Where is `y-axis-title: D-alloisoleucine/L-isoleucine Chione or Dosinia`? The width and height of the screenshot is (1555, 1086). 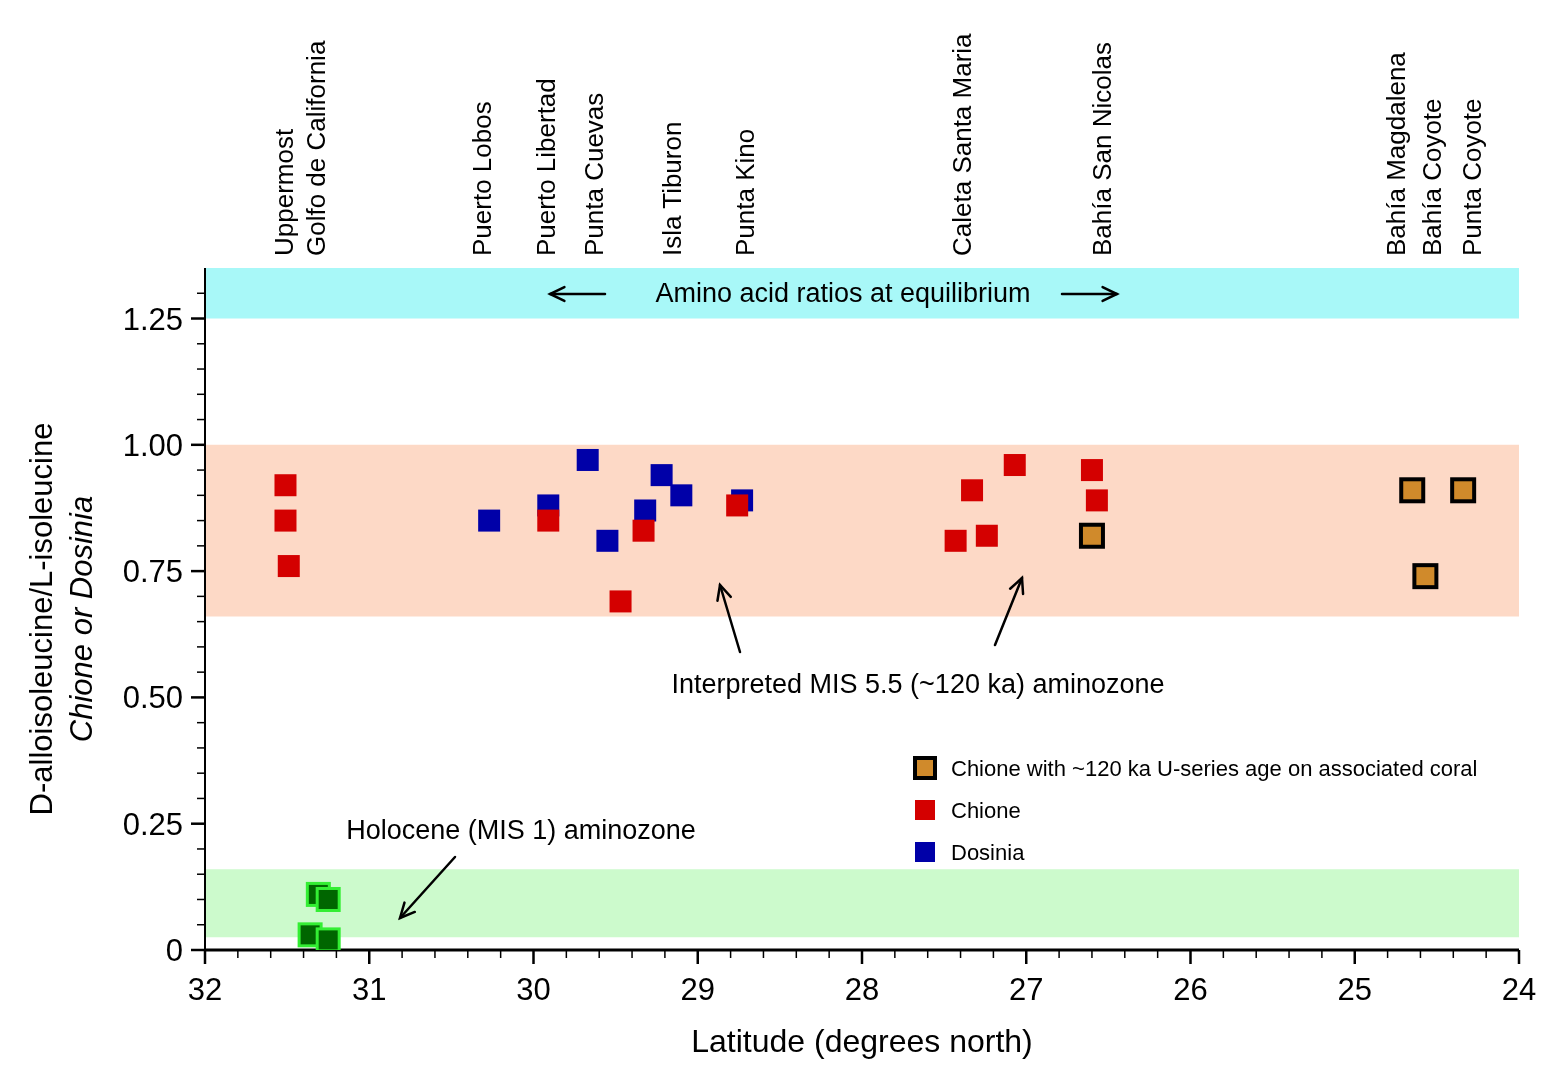 y-axis-title: D-alloisoleucine/L-isoleucine Chione or Dosinia is located at coordinates (61, 619).